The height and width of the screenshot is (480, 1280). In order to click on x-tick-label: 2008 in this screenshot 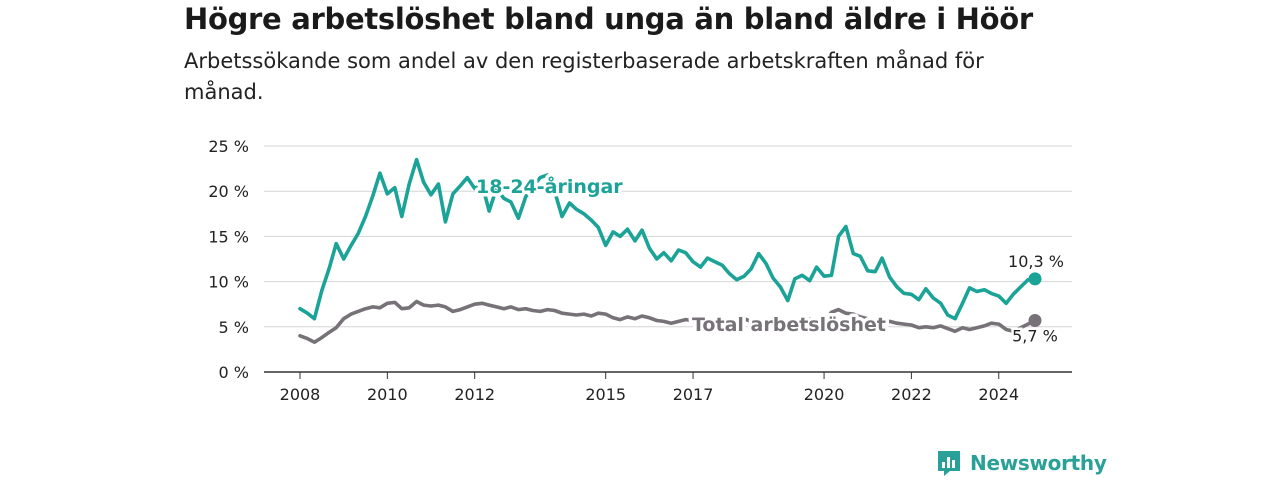, I will do `click(300, 394)`.